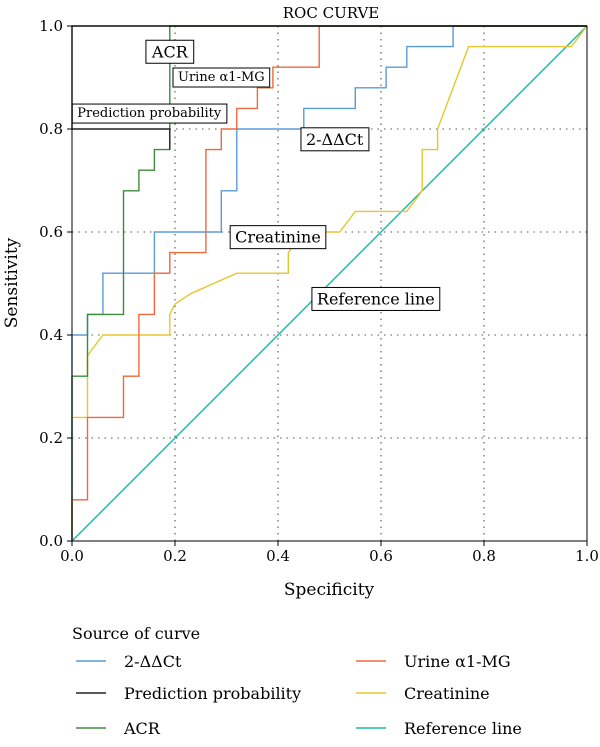  I want to click on legend-label: Urine α1-MG, so click(457, 661).